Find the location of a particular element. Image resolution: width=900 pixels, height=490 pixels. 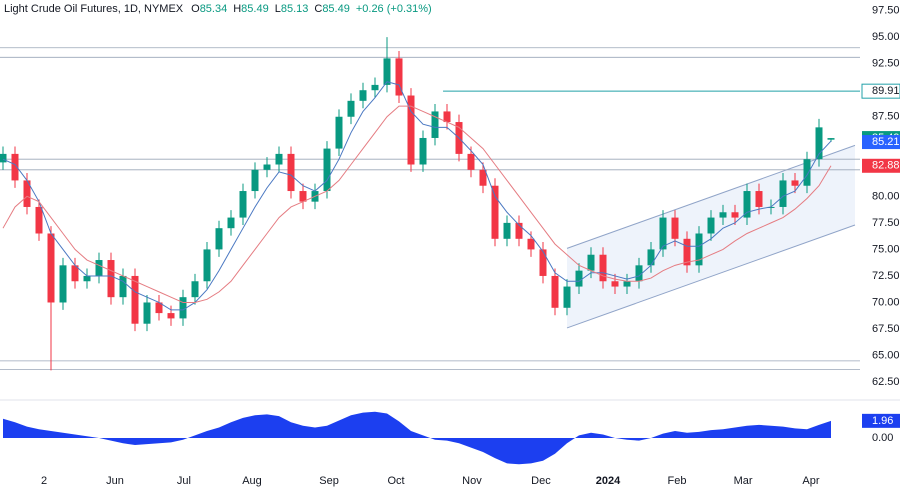

x-tick-label: 2 is located at coordinates (44, 481).